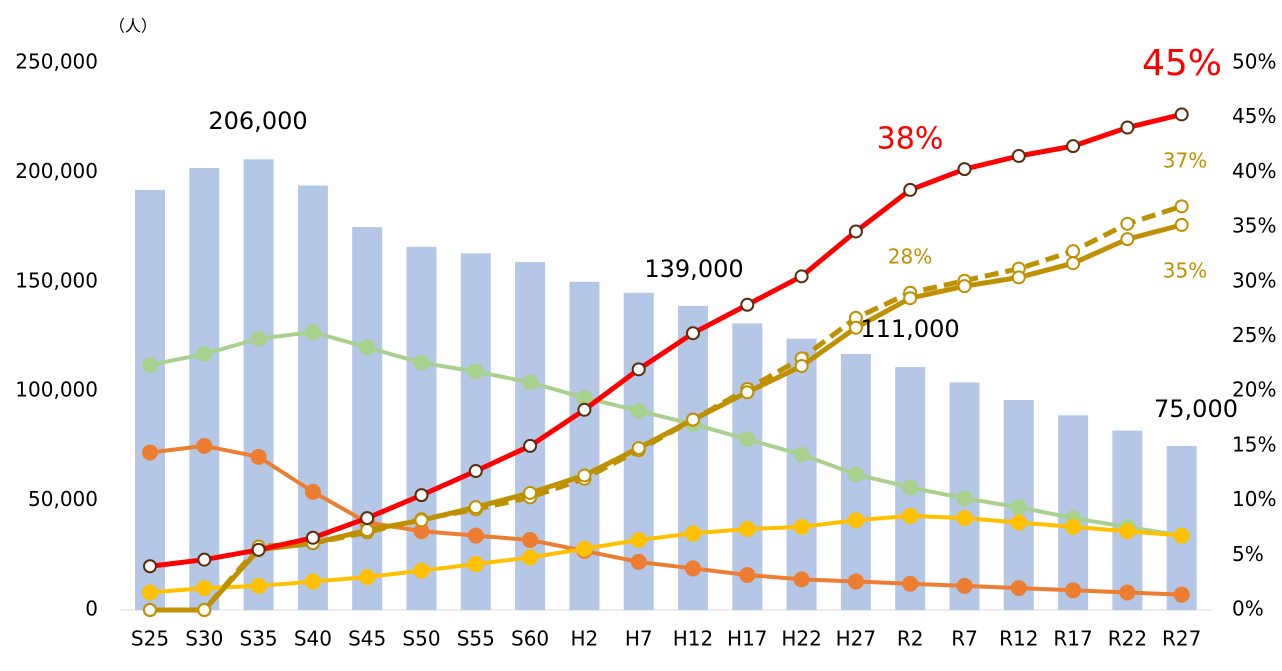 The image size is (1282, 671). Describe the element at coordinates (1254, 444) in the screenshot. I see `y2-tick-label: 15%` at that location.